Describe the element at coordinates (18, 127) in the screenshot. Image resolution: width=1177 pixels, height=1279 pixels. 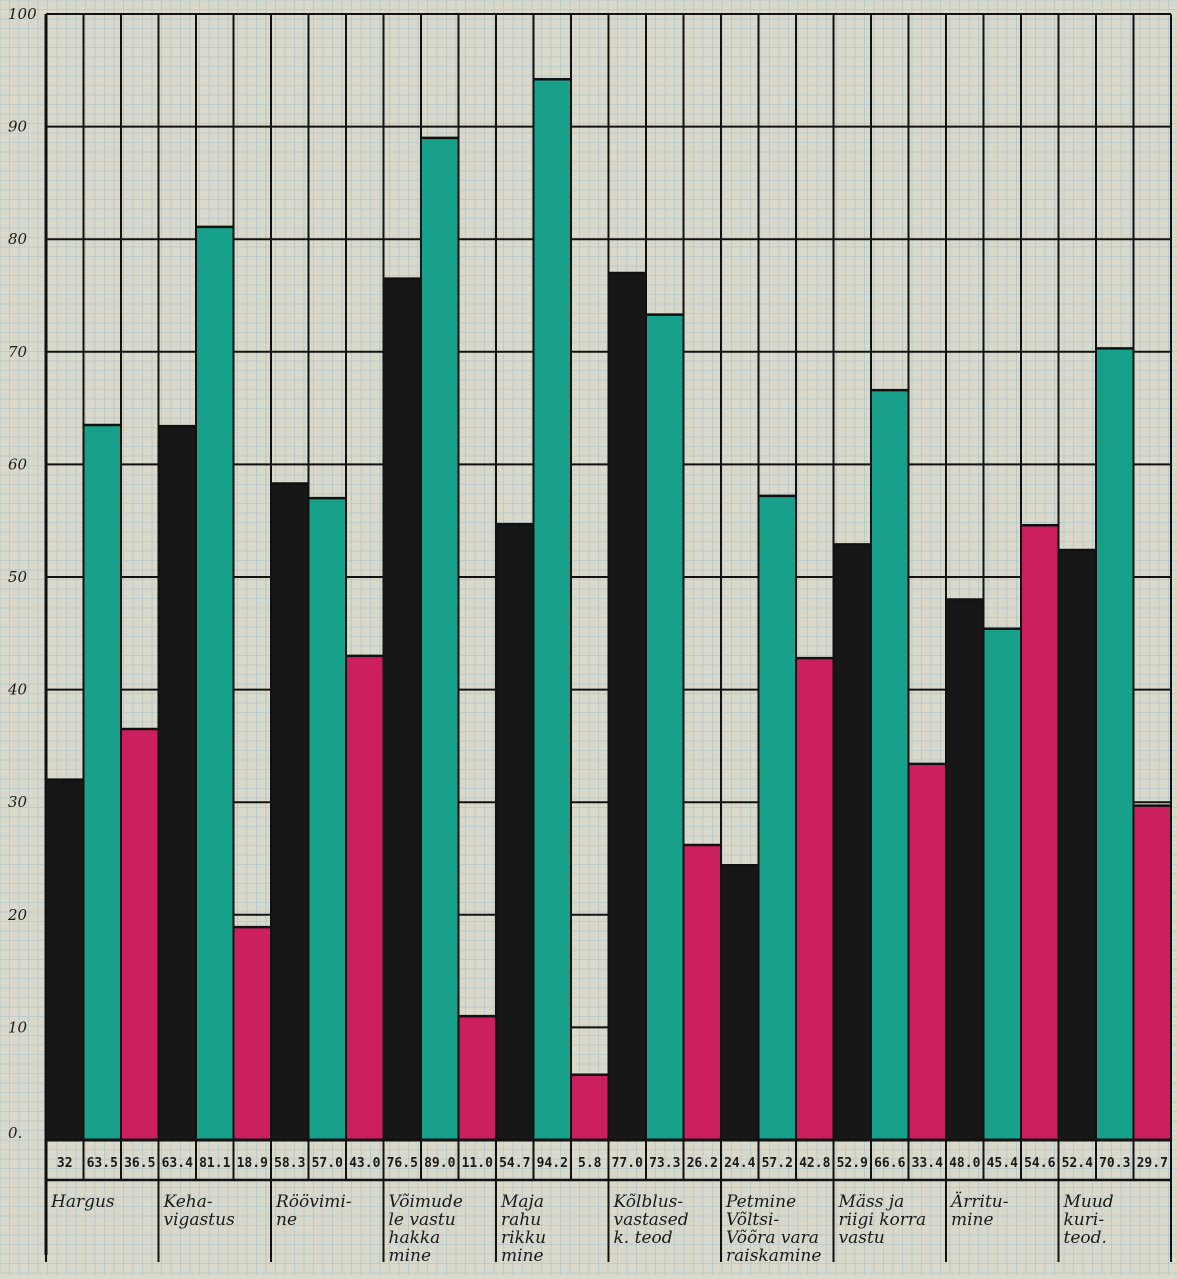
I see `y-tick-label: 90` at that location.